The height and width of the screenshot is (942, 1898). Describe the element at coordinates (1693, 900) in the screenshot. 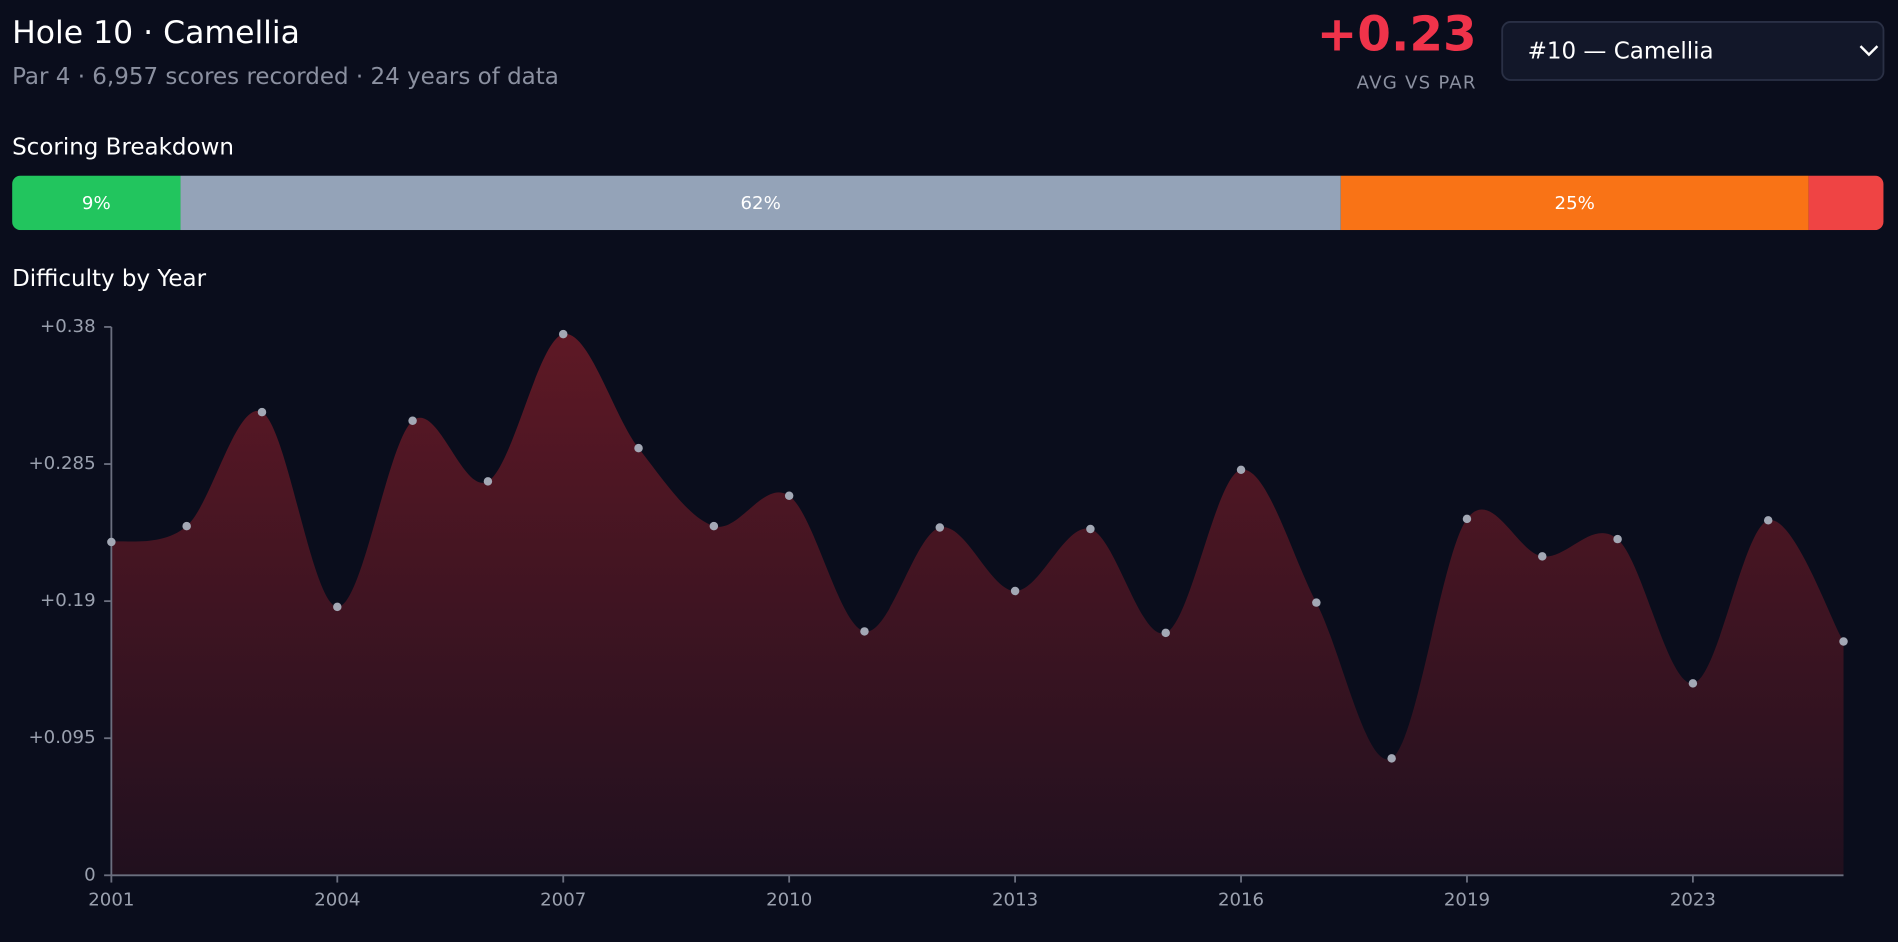

I see `x-tick-label: 2023` at that location.